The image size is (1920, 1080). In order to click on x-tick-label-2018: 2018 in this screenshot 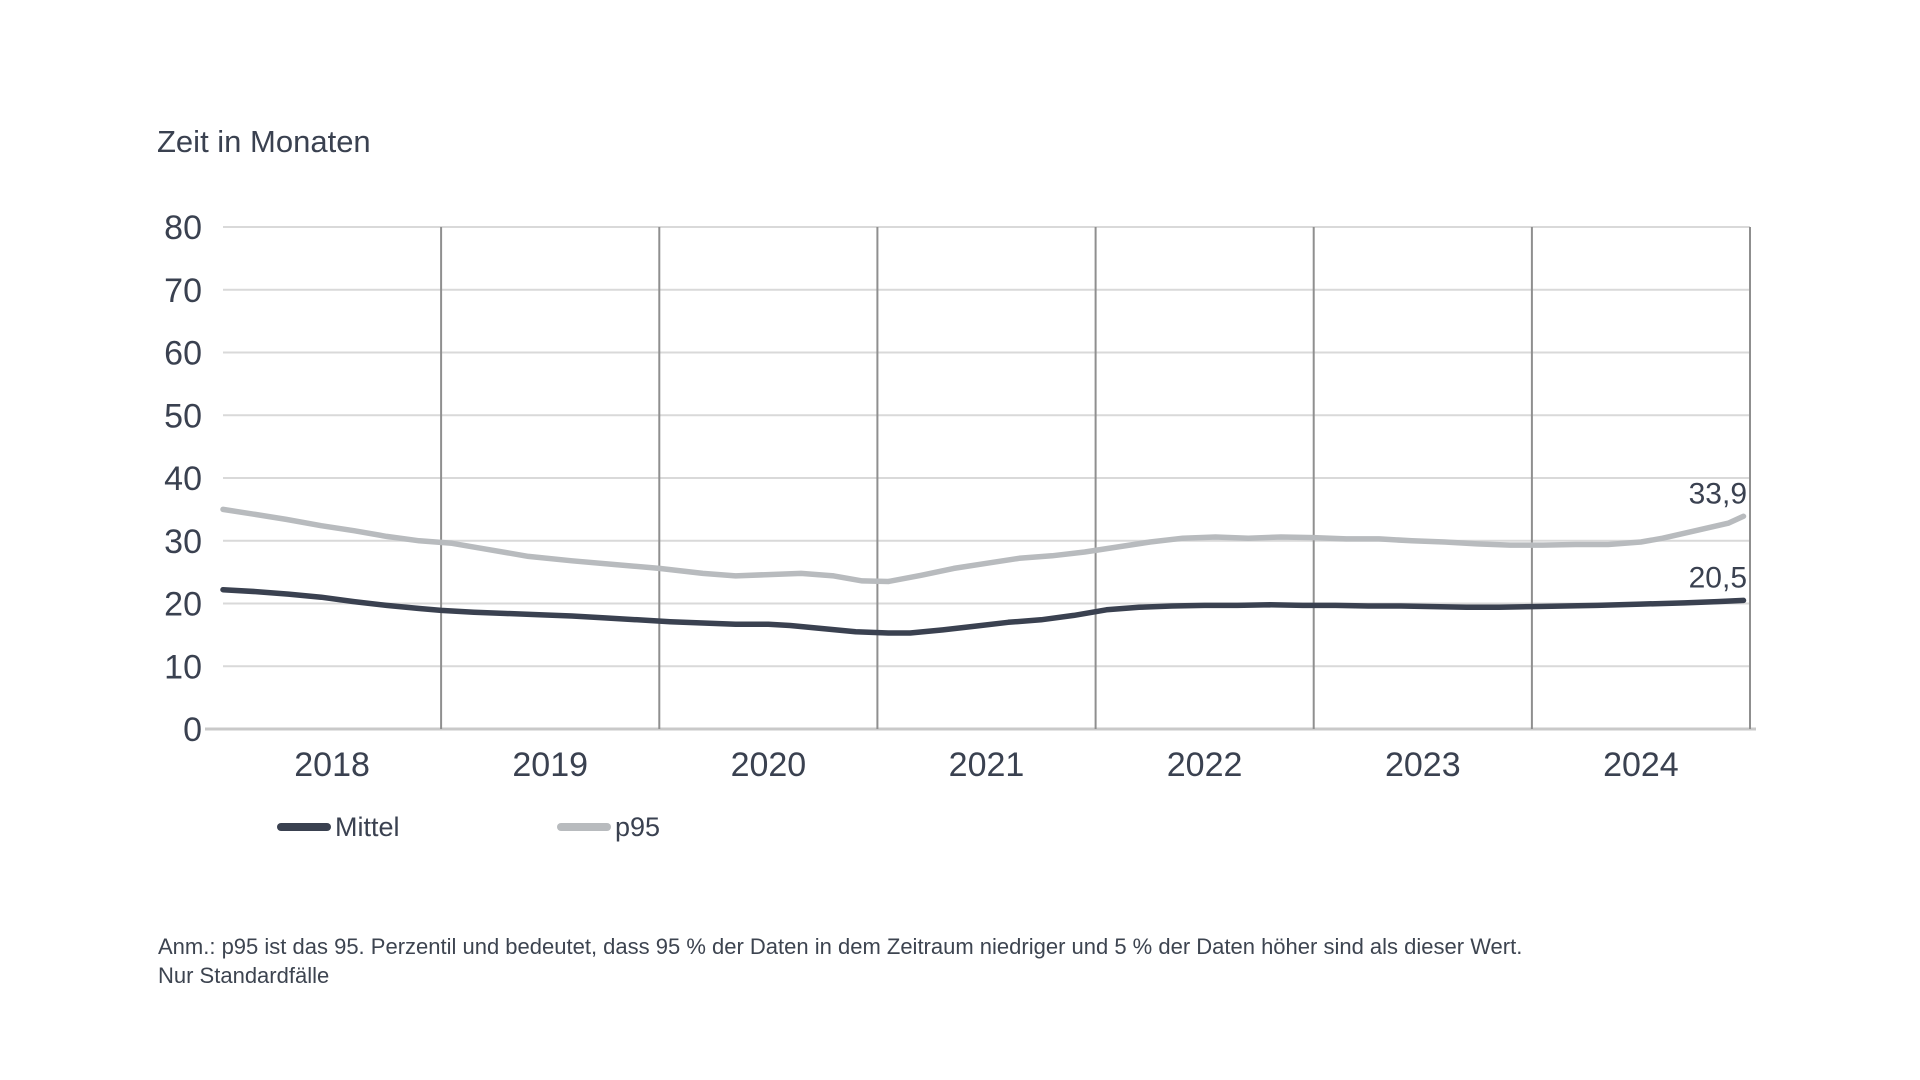, I will do `click(332, 765)`.